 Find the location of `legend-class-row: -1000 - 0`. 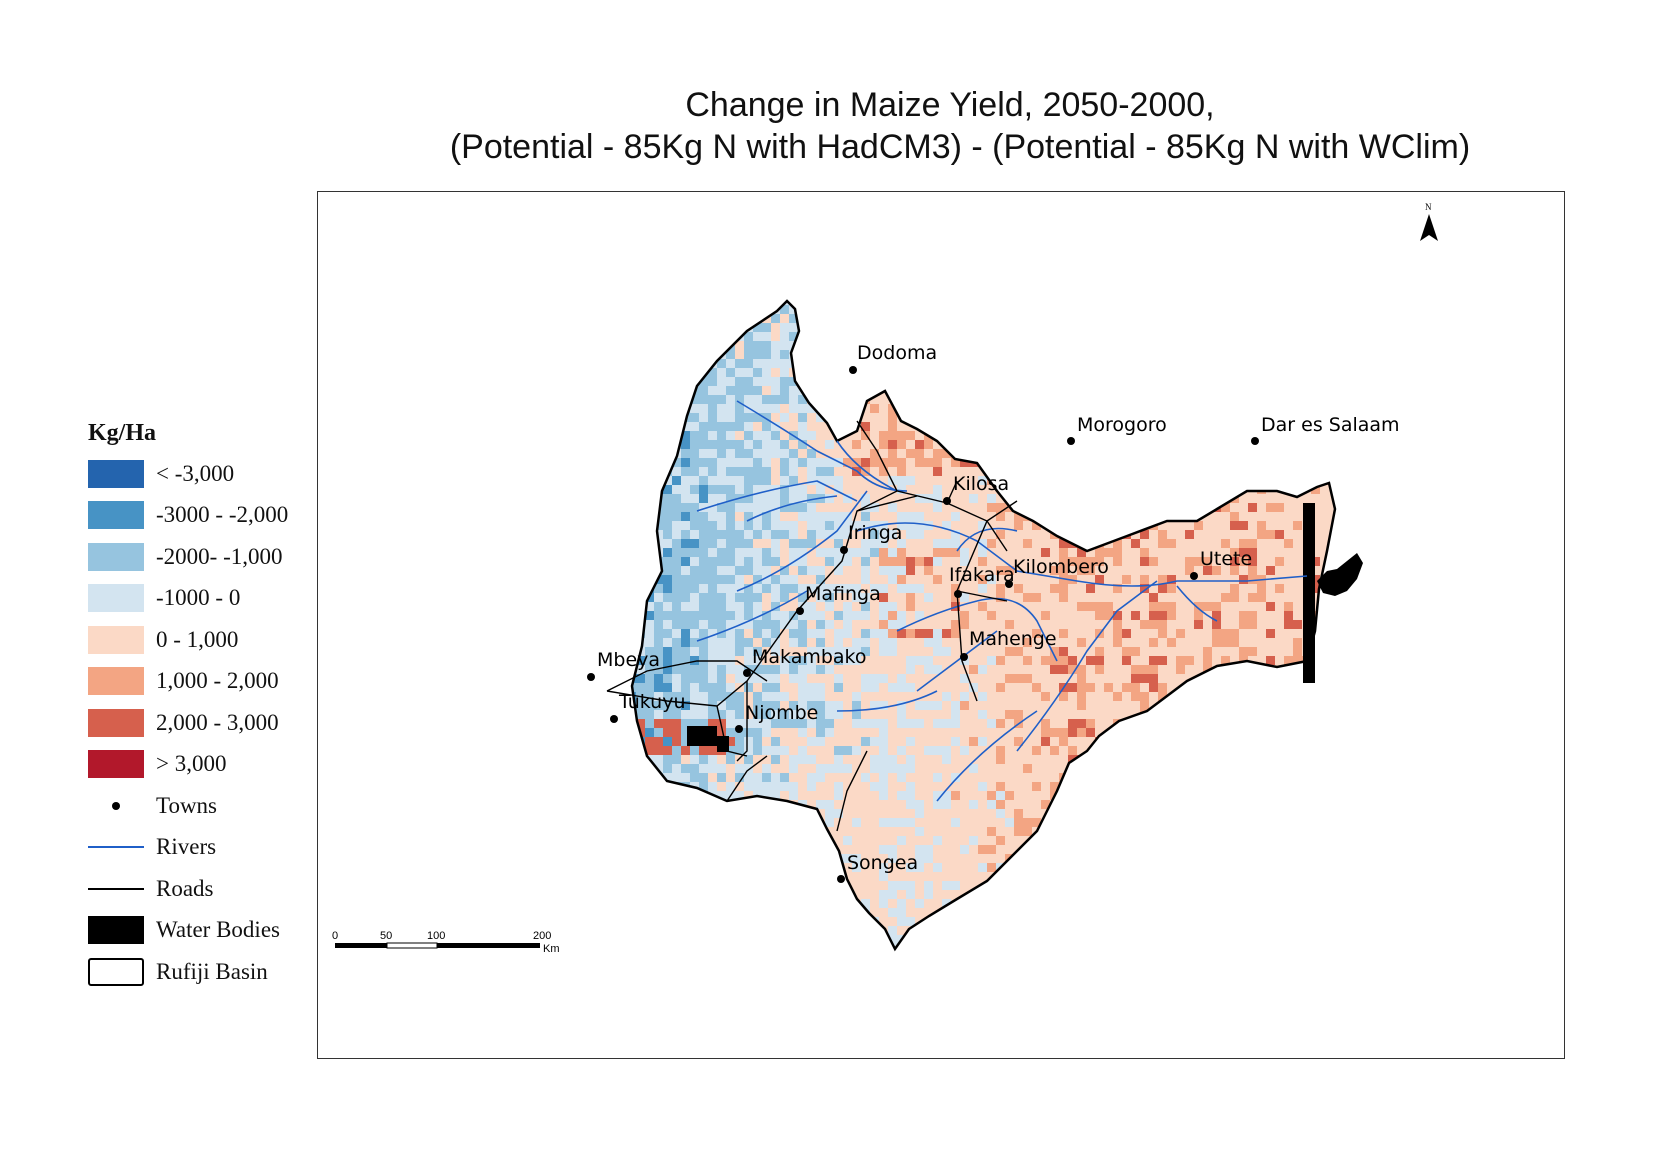

legend-class-row: -1000 - 0 is located at coordinates (188, 599).